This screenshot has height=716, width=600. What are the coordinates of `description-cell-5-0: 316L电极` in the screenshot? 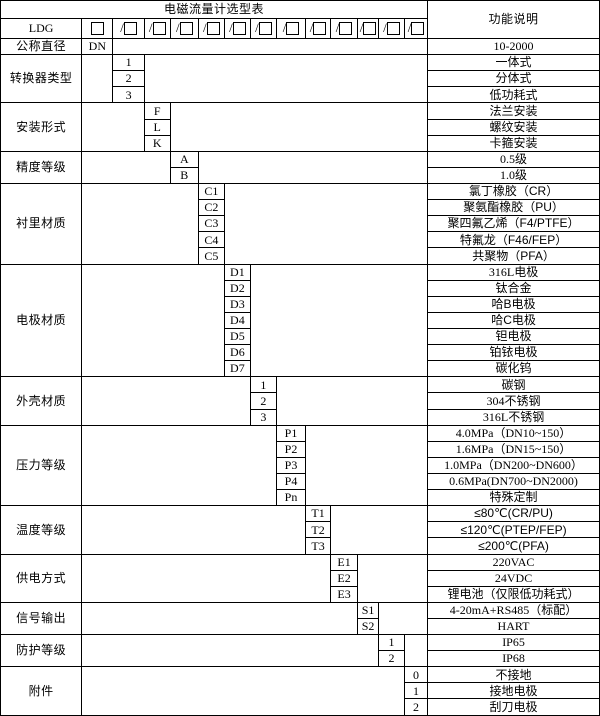 It's located at (513, 272).